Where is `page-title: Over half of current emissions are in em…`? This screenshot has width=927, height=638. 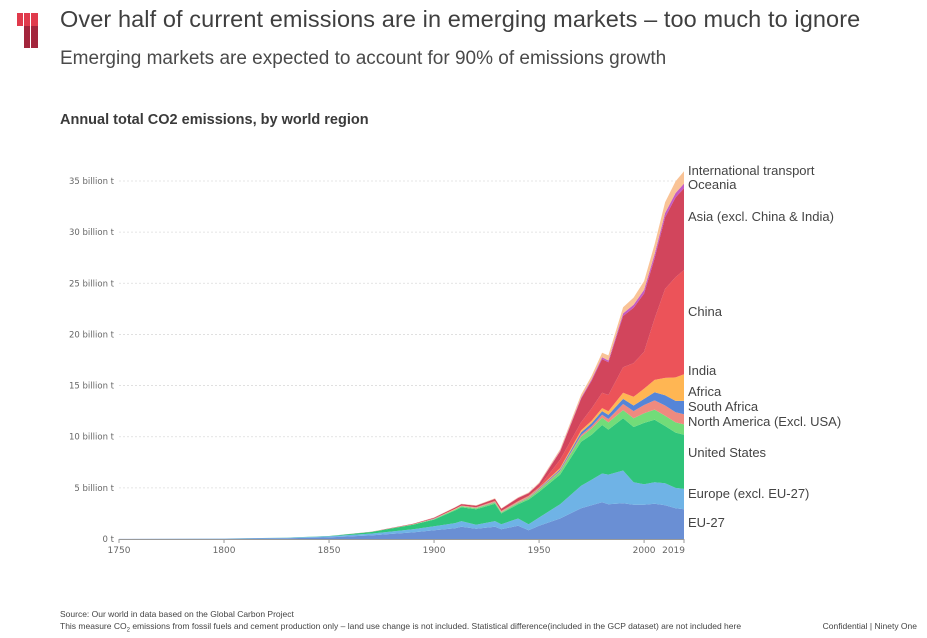 page-title: Over half of current emissions are in em… is located at coordinates (460, 19).